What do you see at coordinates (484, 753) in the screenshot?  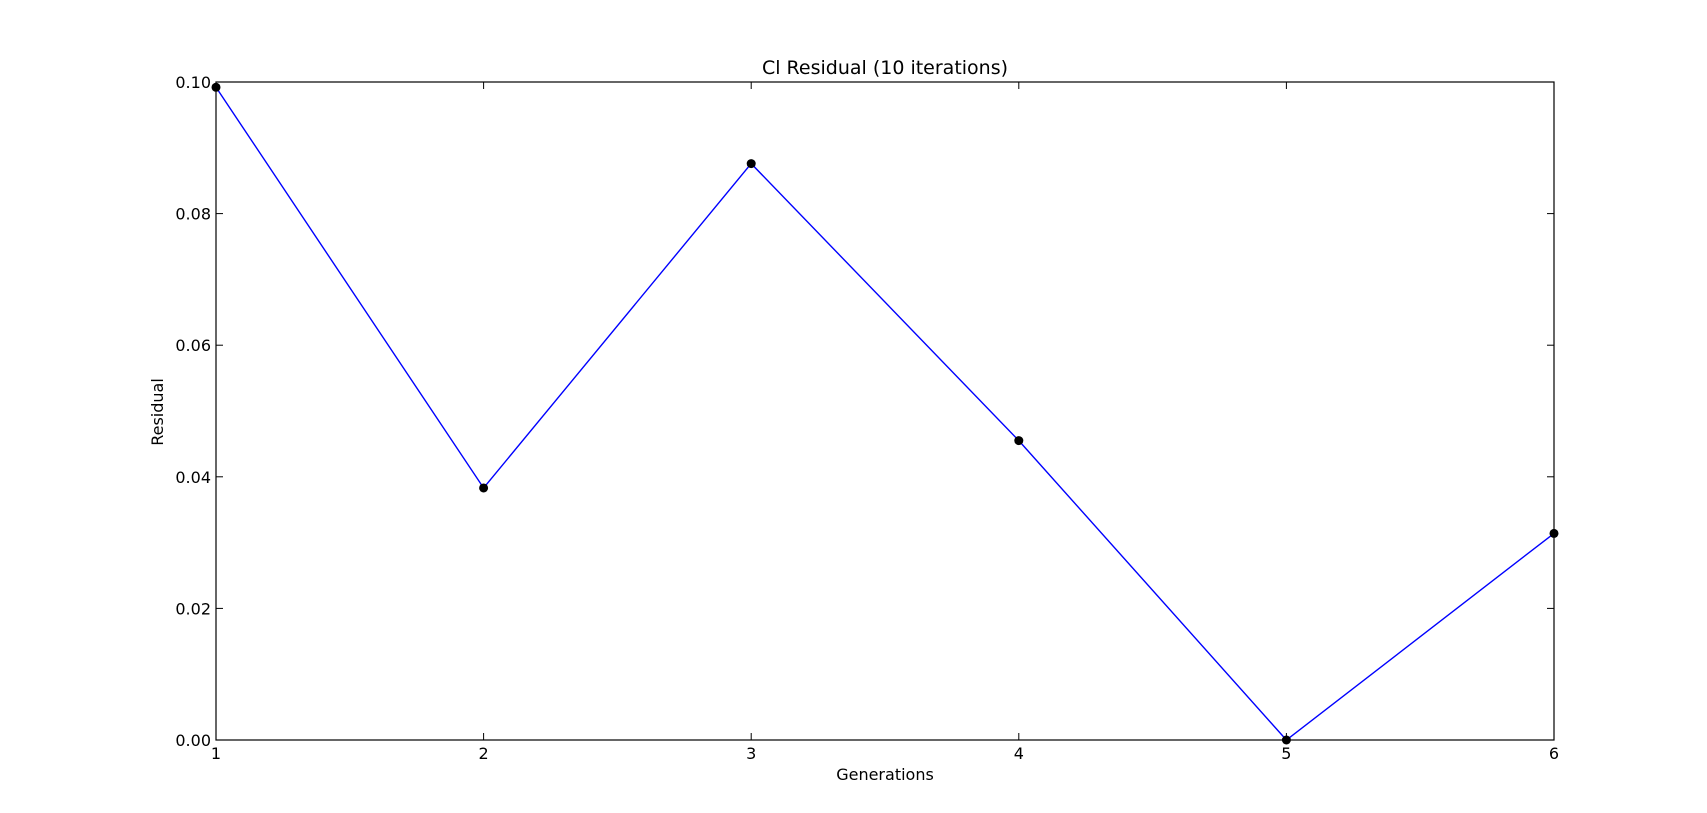 I see `x-tick-label: 2` at bounding box center [484, 753].